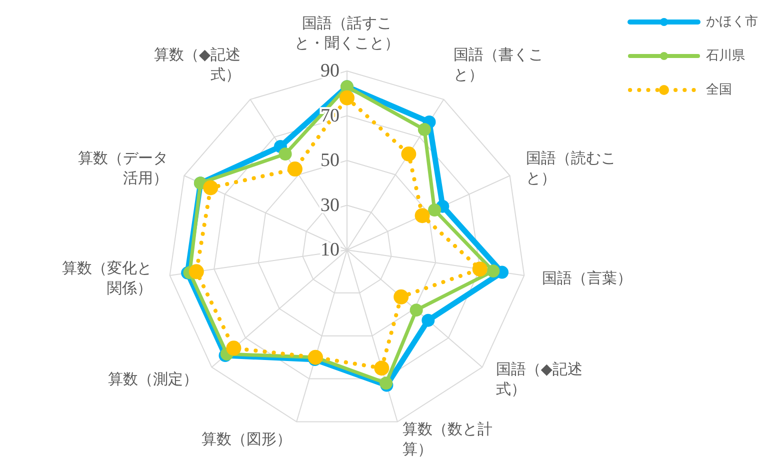 The width and height of the screenshot is (784, 462). What do you see at coordinates (330, 160) in the screenshot?
I see `y-tick-label: 50` at bounding box center [330, 160].